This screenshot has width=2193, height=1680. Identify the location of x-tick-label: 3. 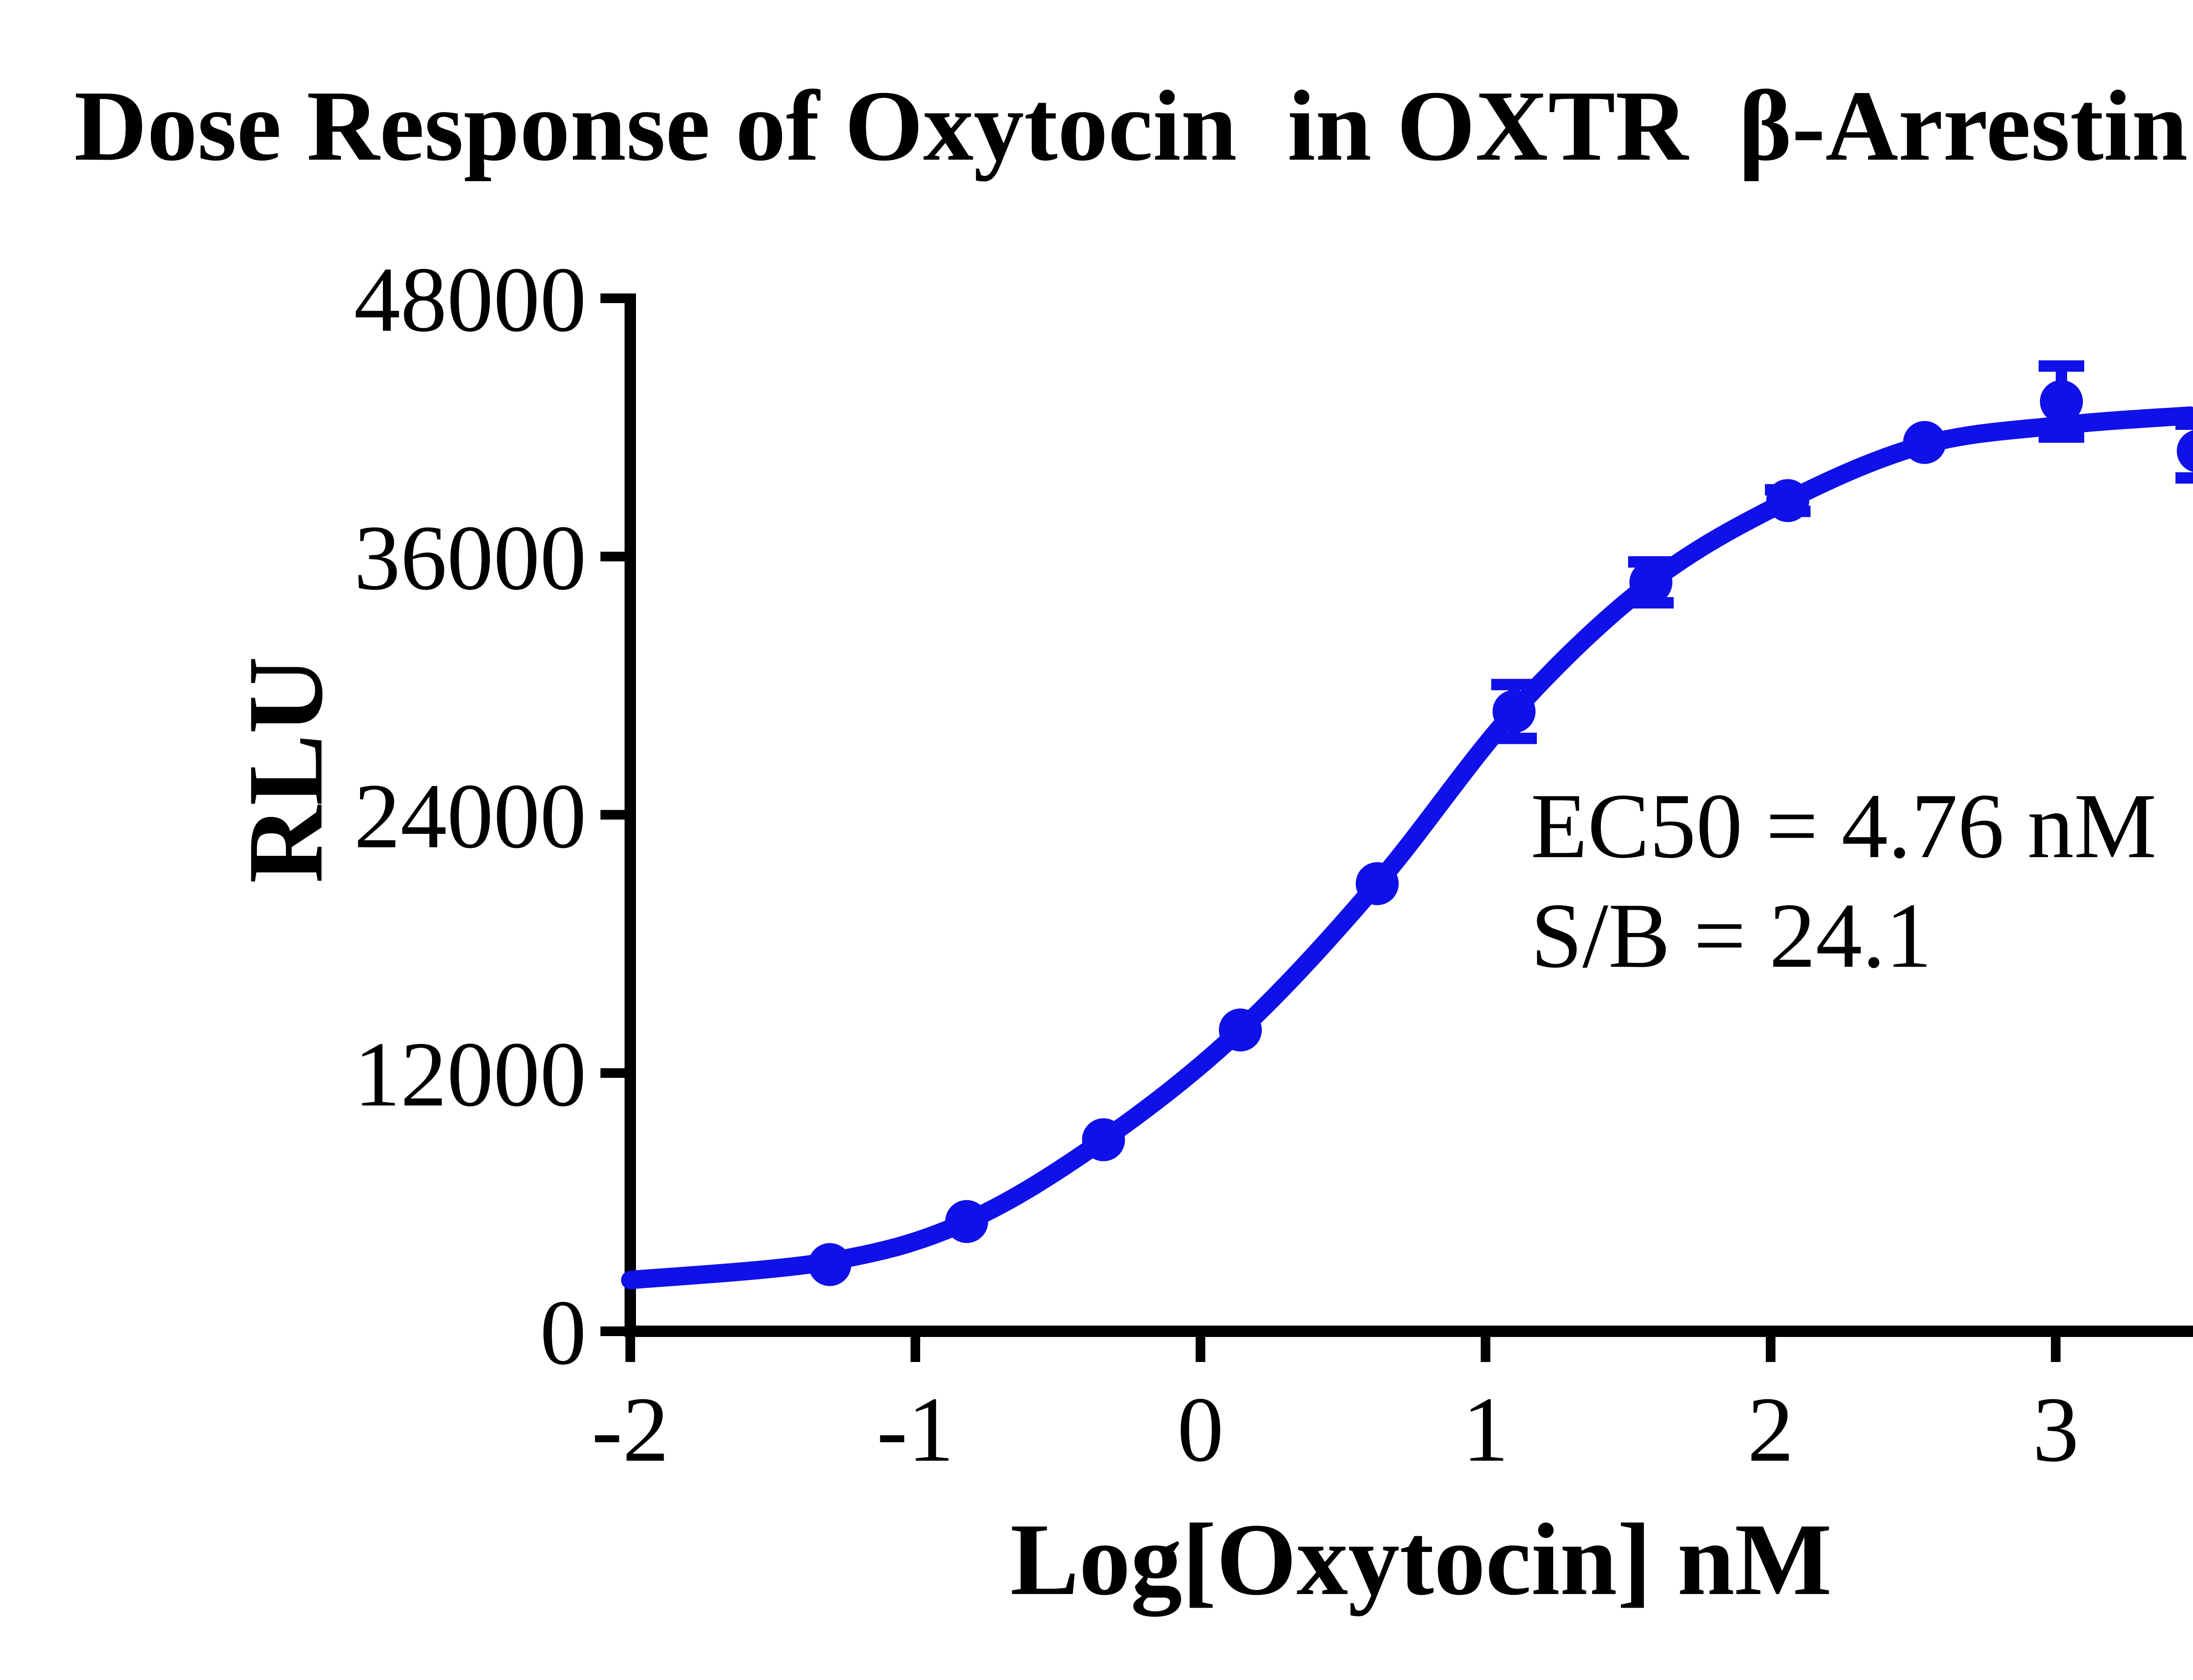
(2055, 1429).